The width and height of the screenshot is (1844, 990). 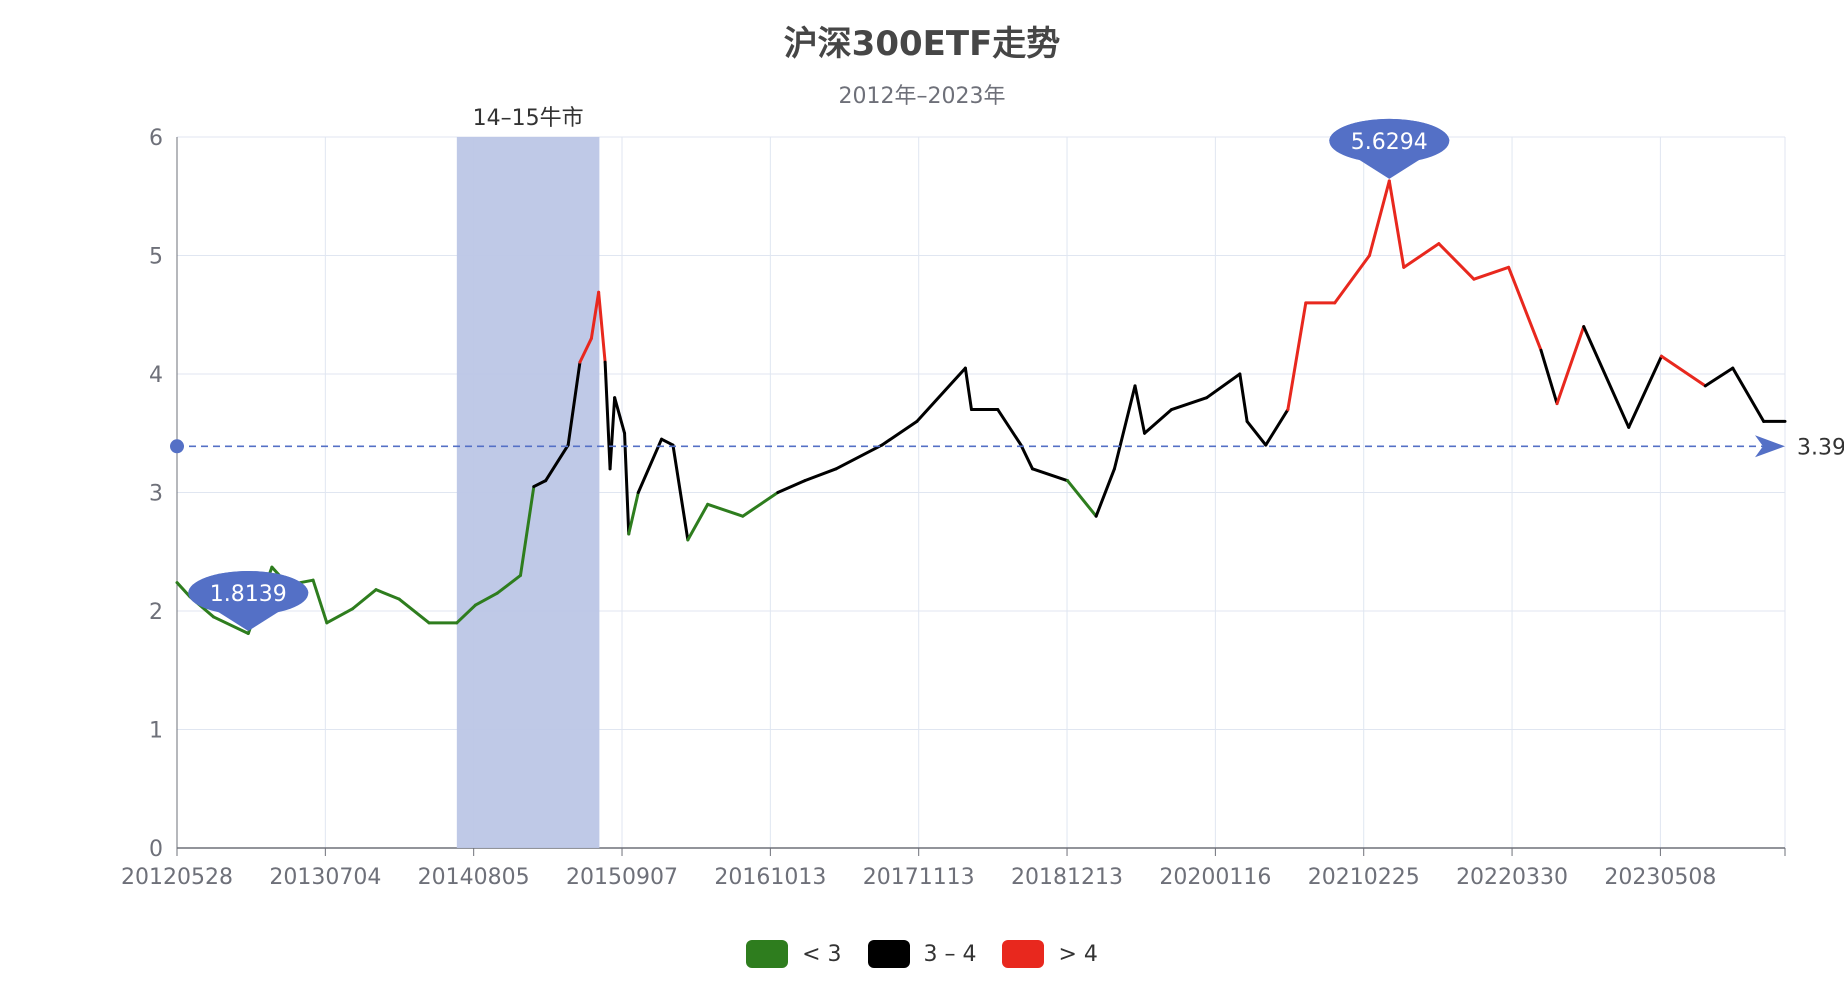 What do you see at coordinates (156, 138) in the screenshot?
I see `y-tick-label: 6` at bounding box center [156, 138].